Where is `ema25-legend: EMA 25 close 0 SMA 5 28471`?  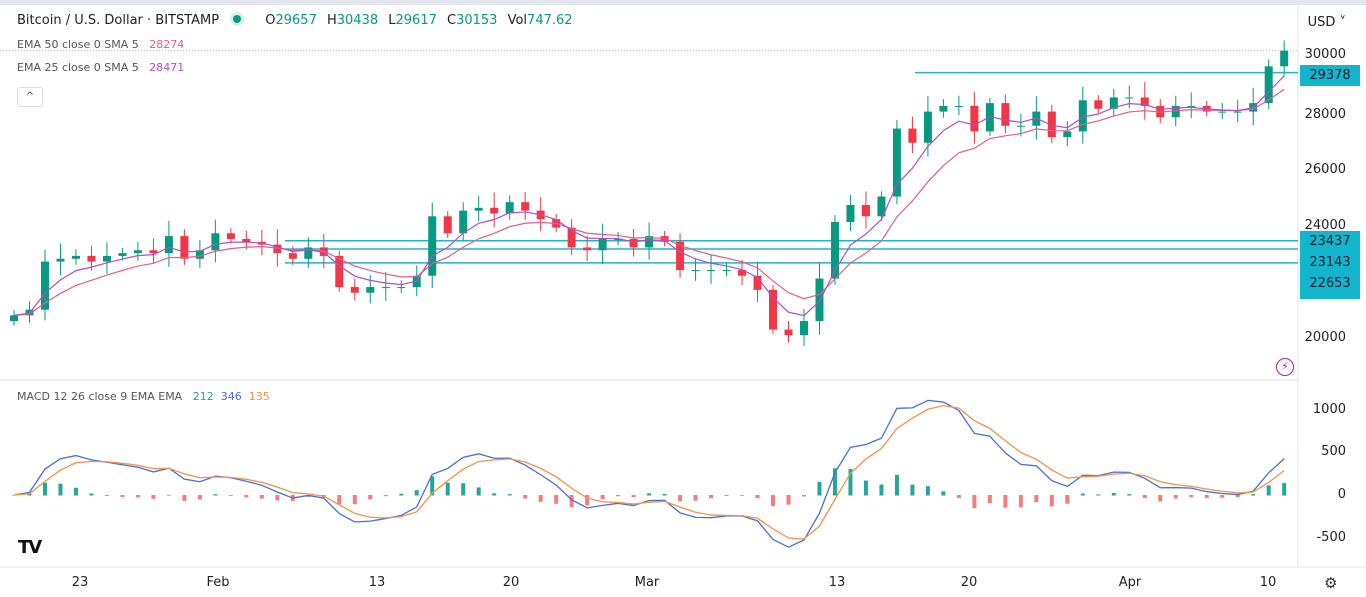
ema25-legend: EMA 25 close 0 SMA 5 28471 is located at coordinates (100, 67).